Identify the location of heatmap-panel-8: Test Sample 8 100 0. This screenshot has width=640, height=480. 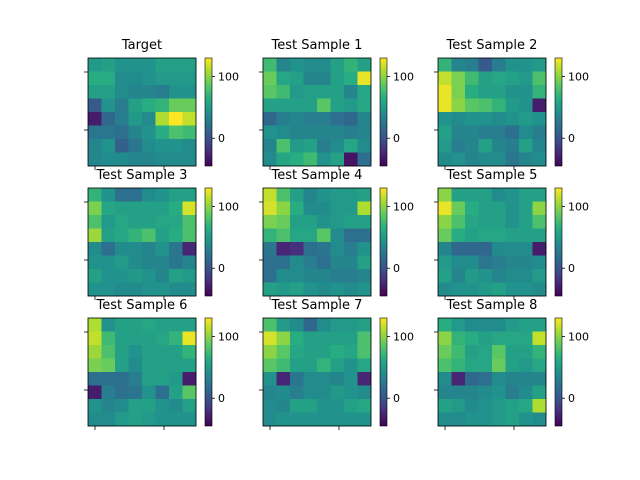
(511, 364).